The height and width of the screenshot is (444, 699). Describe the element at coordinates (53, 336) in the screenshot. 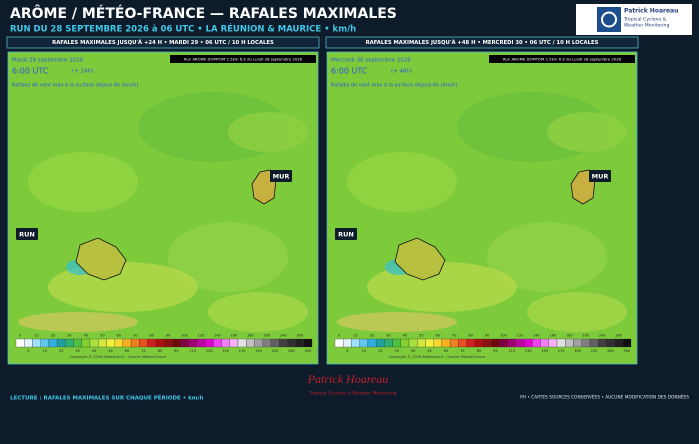

I see `colorbar-label: 20` at that location.